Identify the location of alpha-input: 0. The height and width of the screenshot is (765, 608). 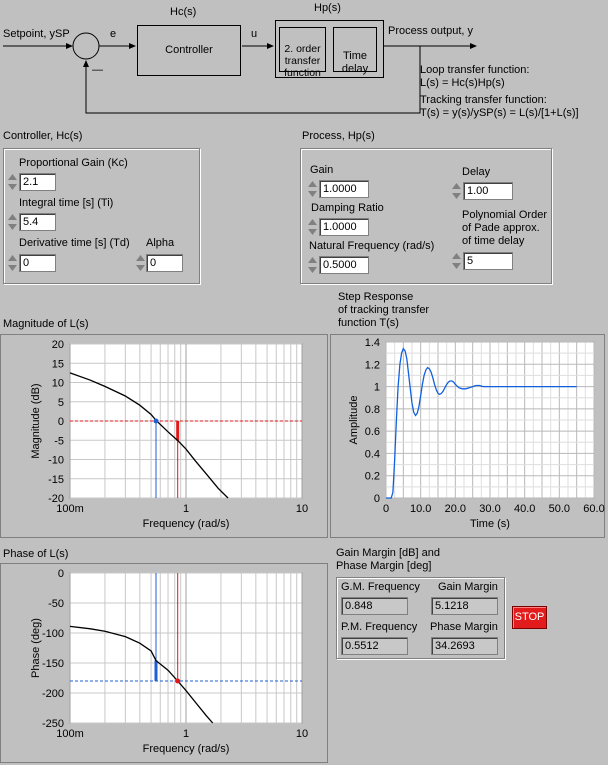
(164, 263).